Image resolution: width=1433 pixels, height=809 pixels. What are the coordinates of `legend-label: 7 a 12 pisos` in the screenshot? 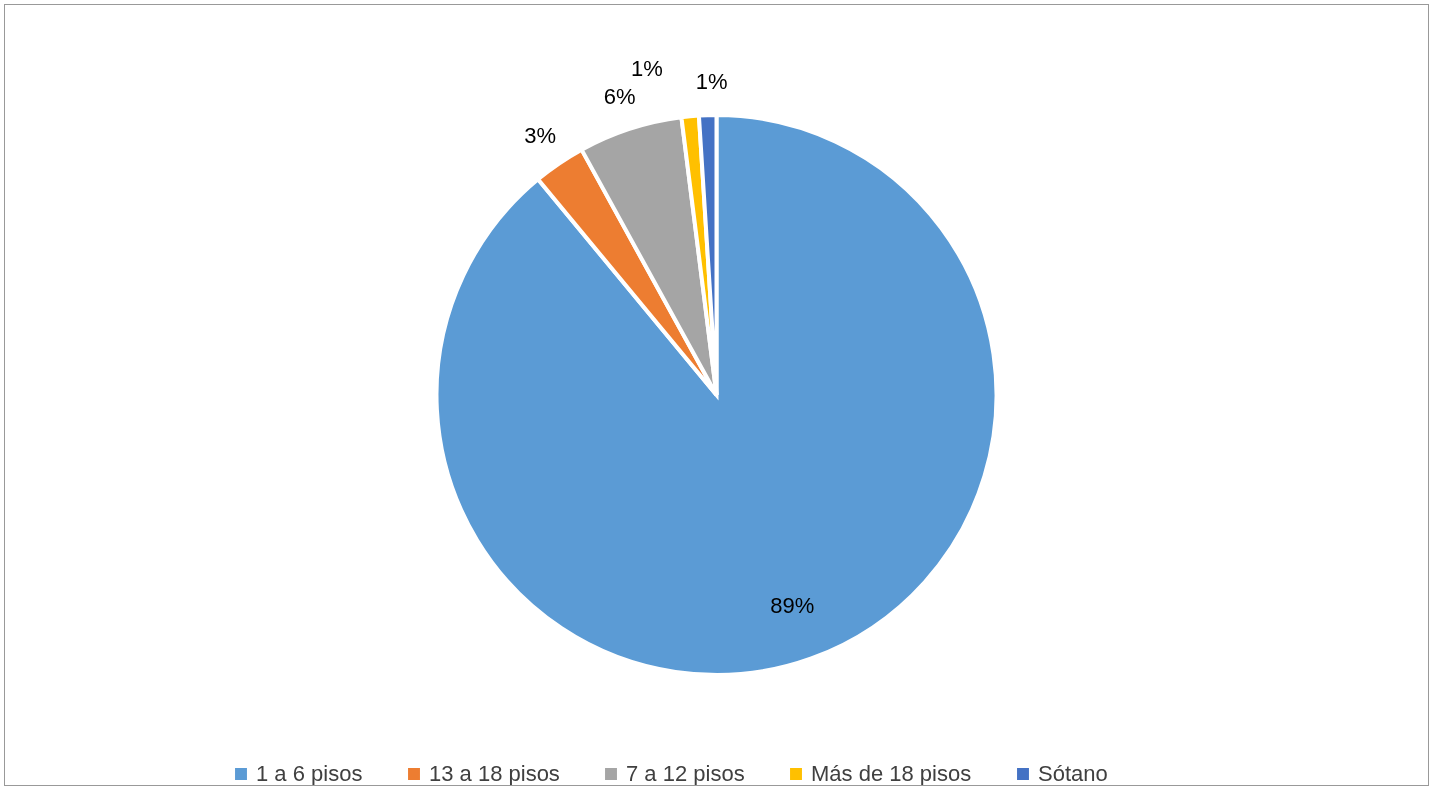 It's located at (685, 773).